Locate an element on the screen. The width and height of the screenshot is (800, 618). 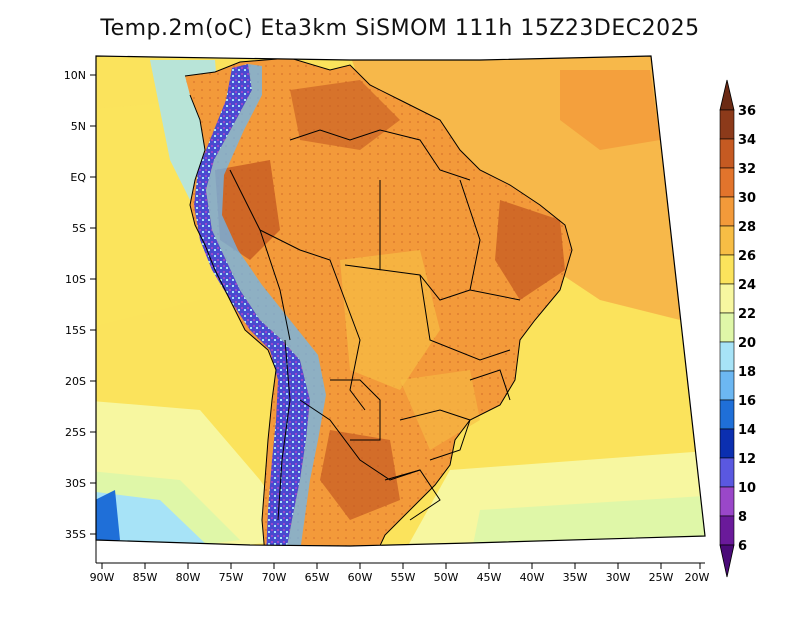
lat-label: 30S is located at coordinates (75, 483).